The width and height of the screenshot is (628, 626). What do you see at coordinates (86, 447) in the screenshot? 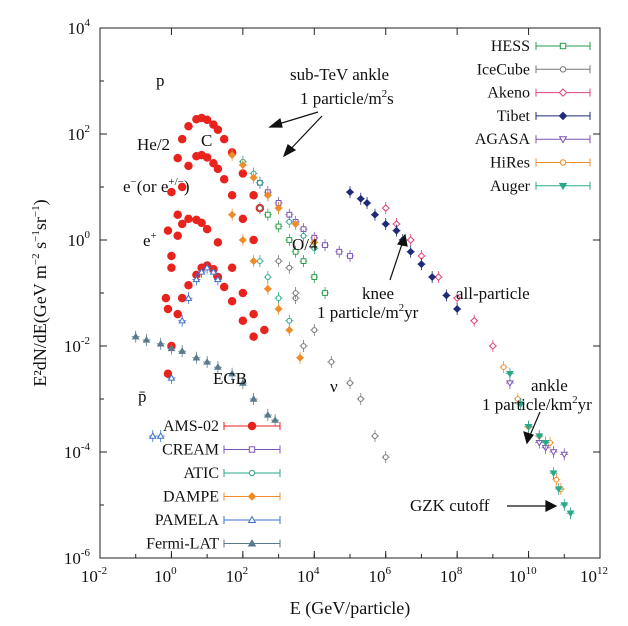
I see `y-tick-exp: -4` at bounding box center [86, 447].